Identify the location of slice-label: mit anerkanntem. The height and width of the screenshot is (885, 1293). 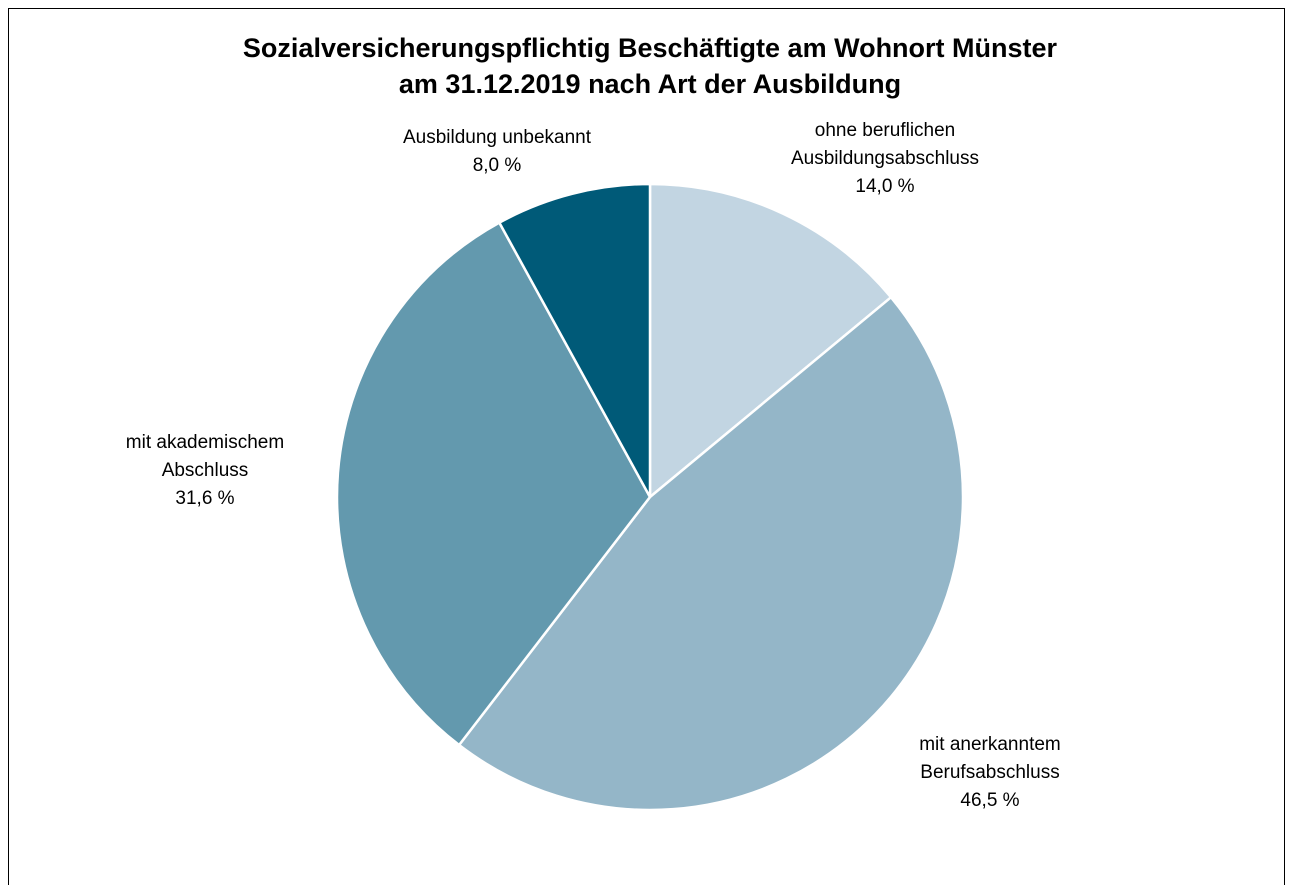
(990, 744).